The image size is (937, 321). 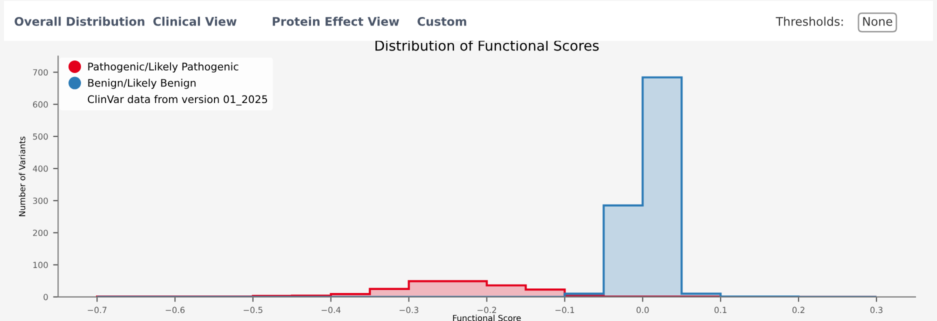 I want to click on text: Protein Effect View, so click(x=336, y=21).